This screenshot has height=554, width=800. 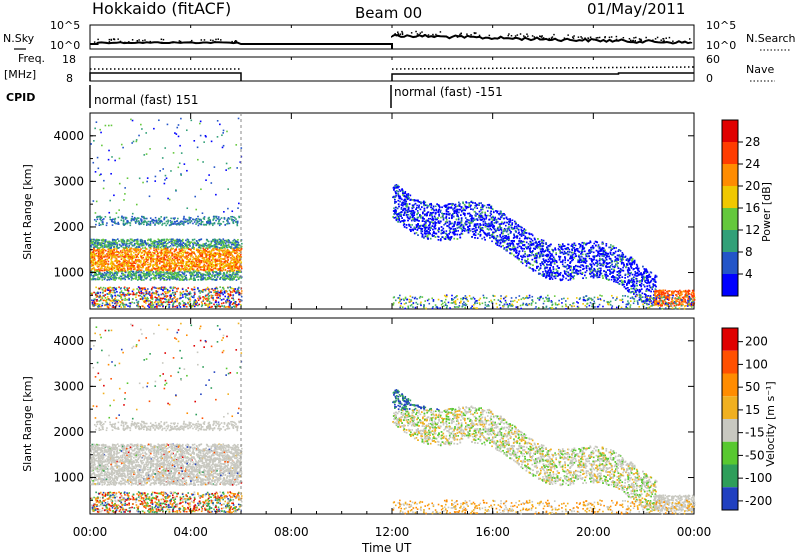 What do you see at coordinates (448, 92) in the screenshot?
I see `cpid-second: normal (fast) -151` at bounding box center [448, 92].